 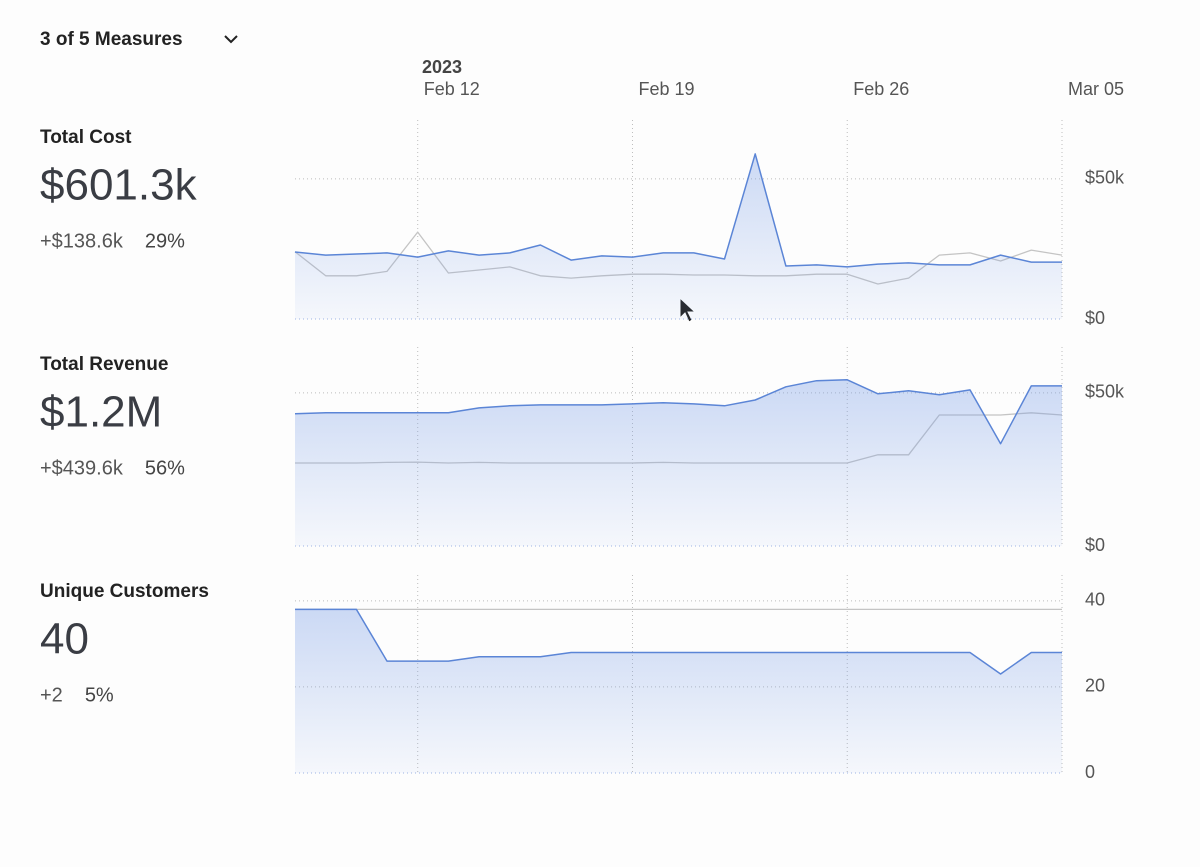 I want to click on measure-selector: 3 of 5 Measures, so click(x=139, y=39).